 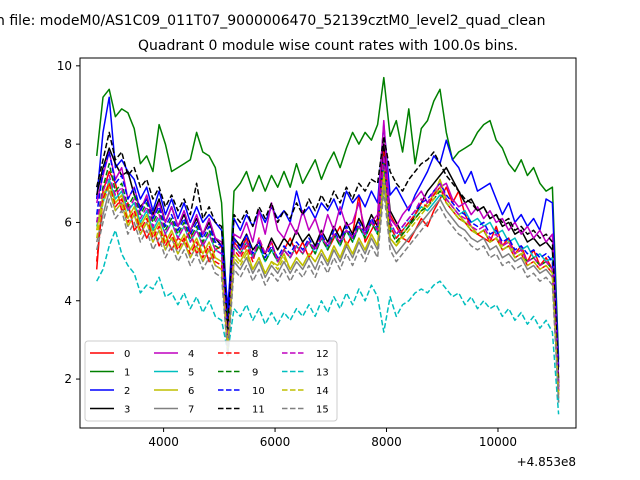 I want to click on y-tick-label: 6, so click(x=68, y=222).